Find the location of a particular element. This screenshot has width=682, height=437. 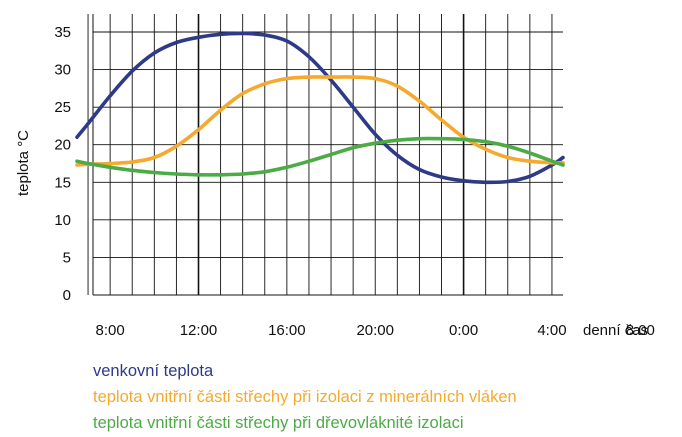

y-tick-label: 10 is located at coordinates (62, 220).